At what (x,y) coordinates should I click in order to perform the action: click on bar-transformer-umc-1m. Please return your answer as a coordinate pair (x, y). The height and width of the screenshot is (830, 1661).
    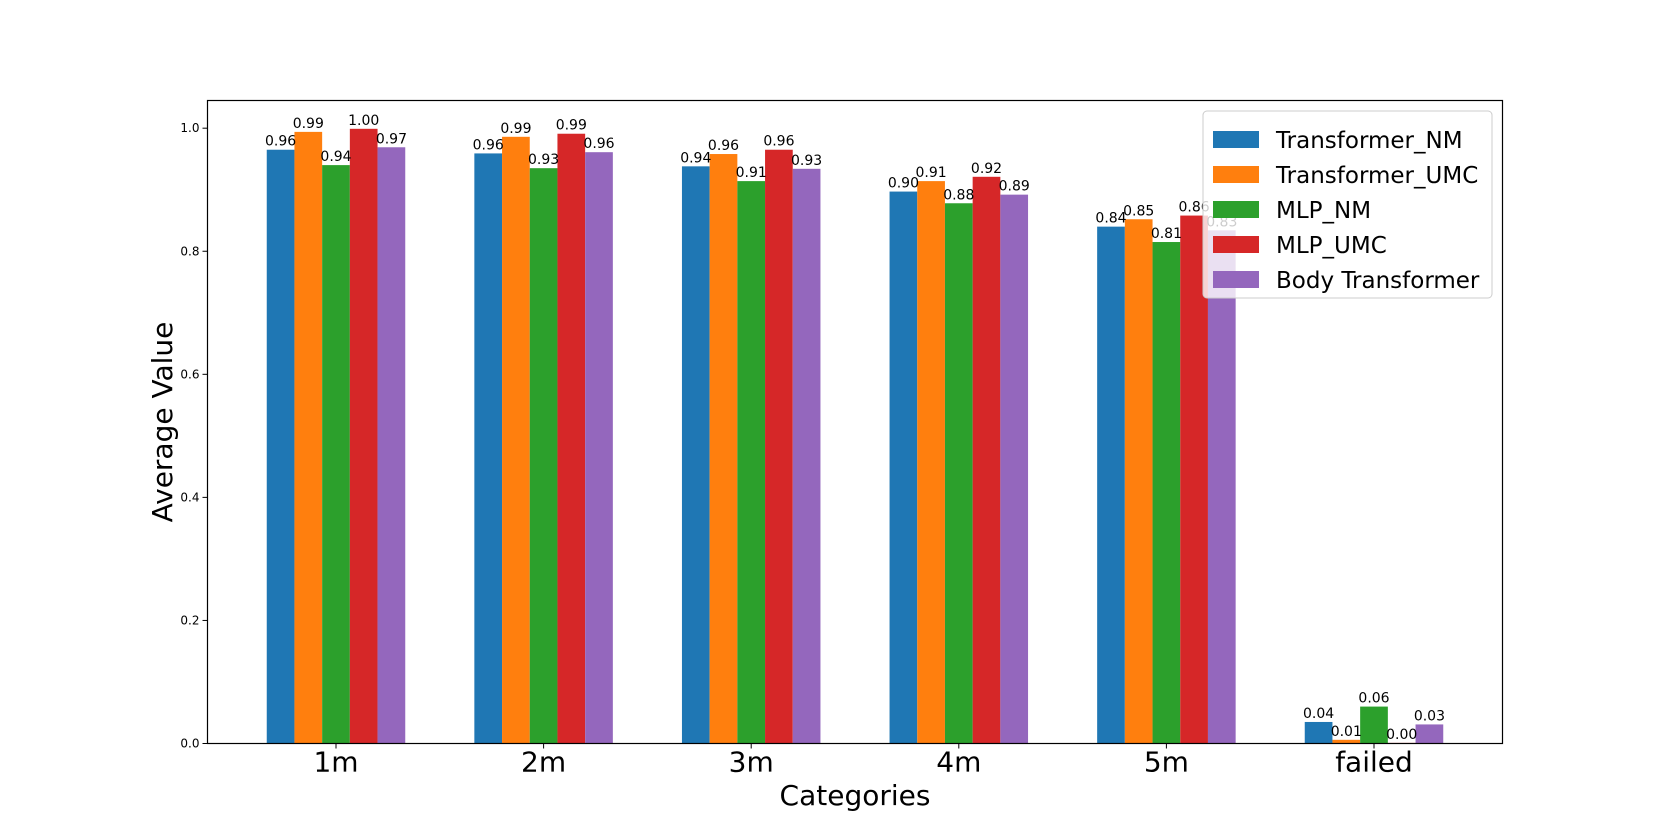
    Looking at the image, I should click on (308, 437).